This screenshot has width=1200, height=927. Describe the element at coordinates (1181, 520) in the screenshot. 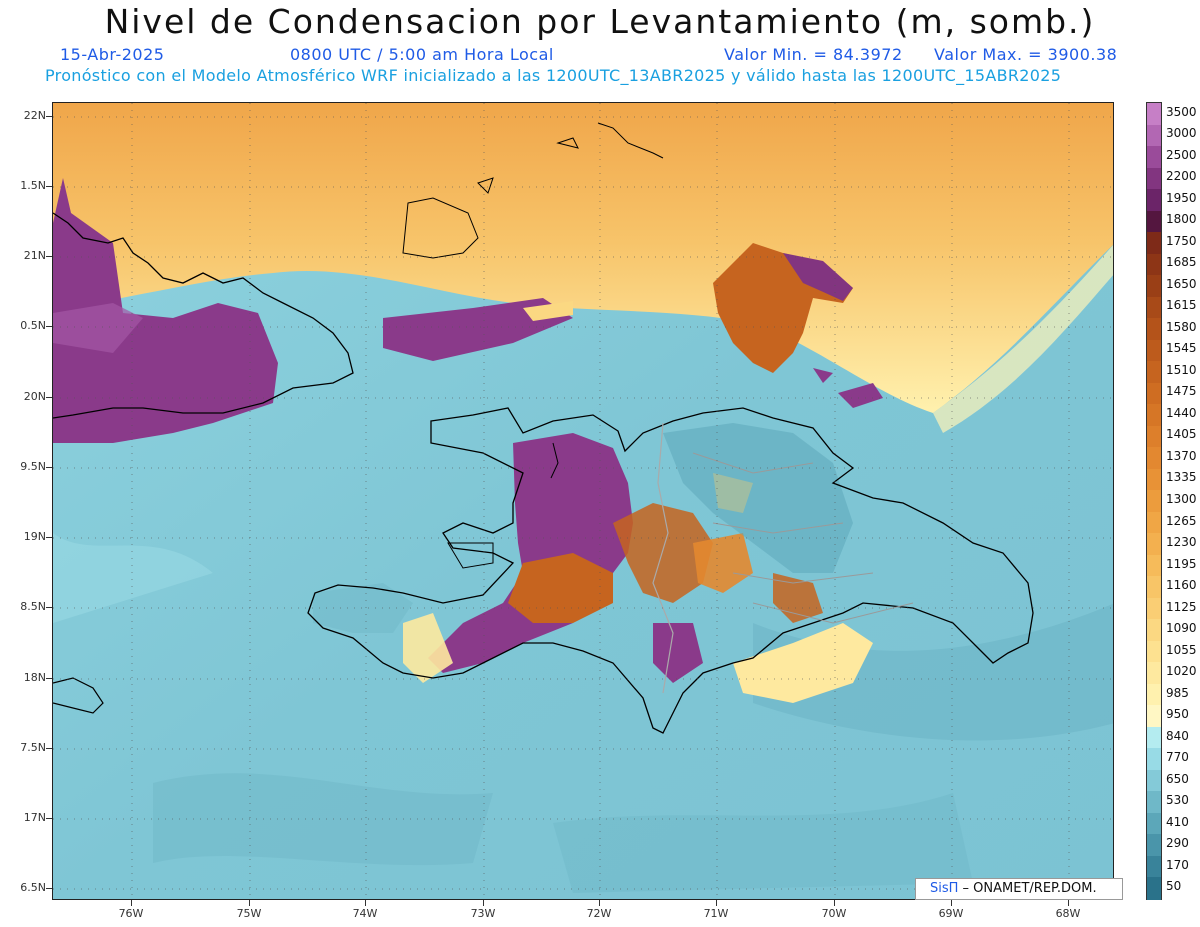

I see `colorbar-label: 1265` at that location.